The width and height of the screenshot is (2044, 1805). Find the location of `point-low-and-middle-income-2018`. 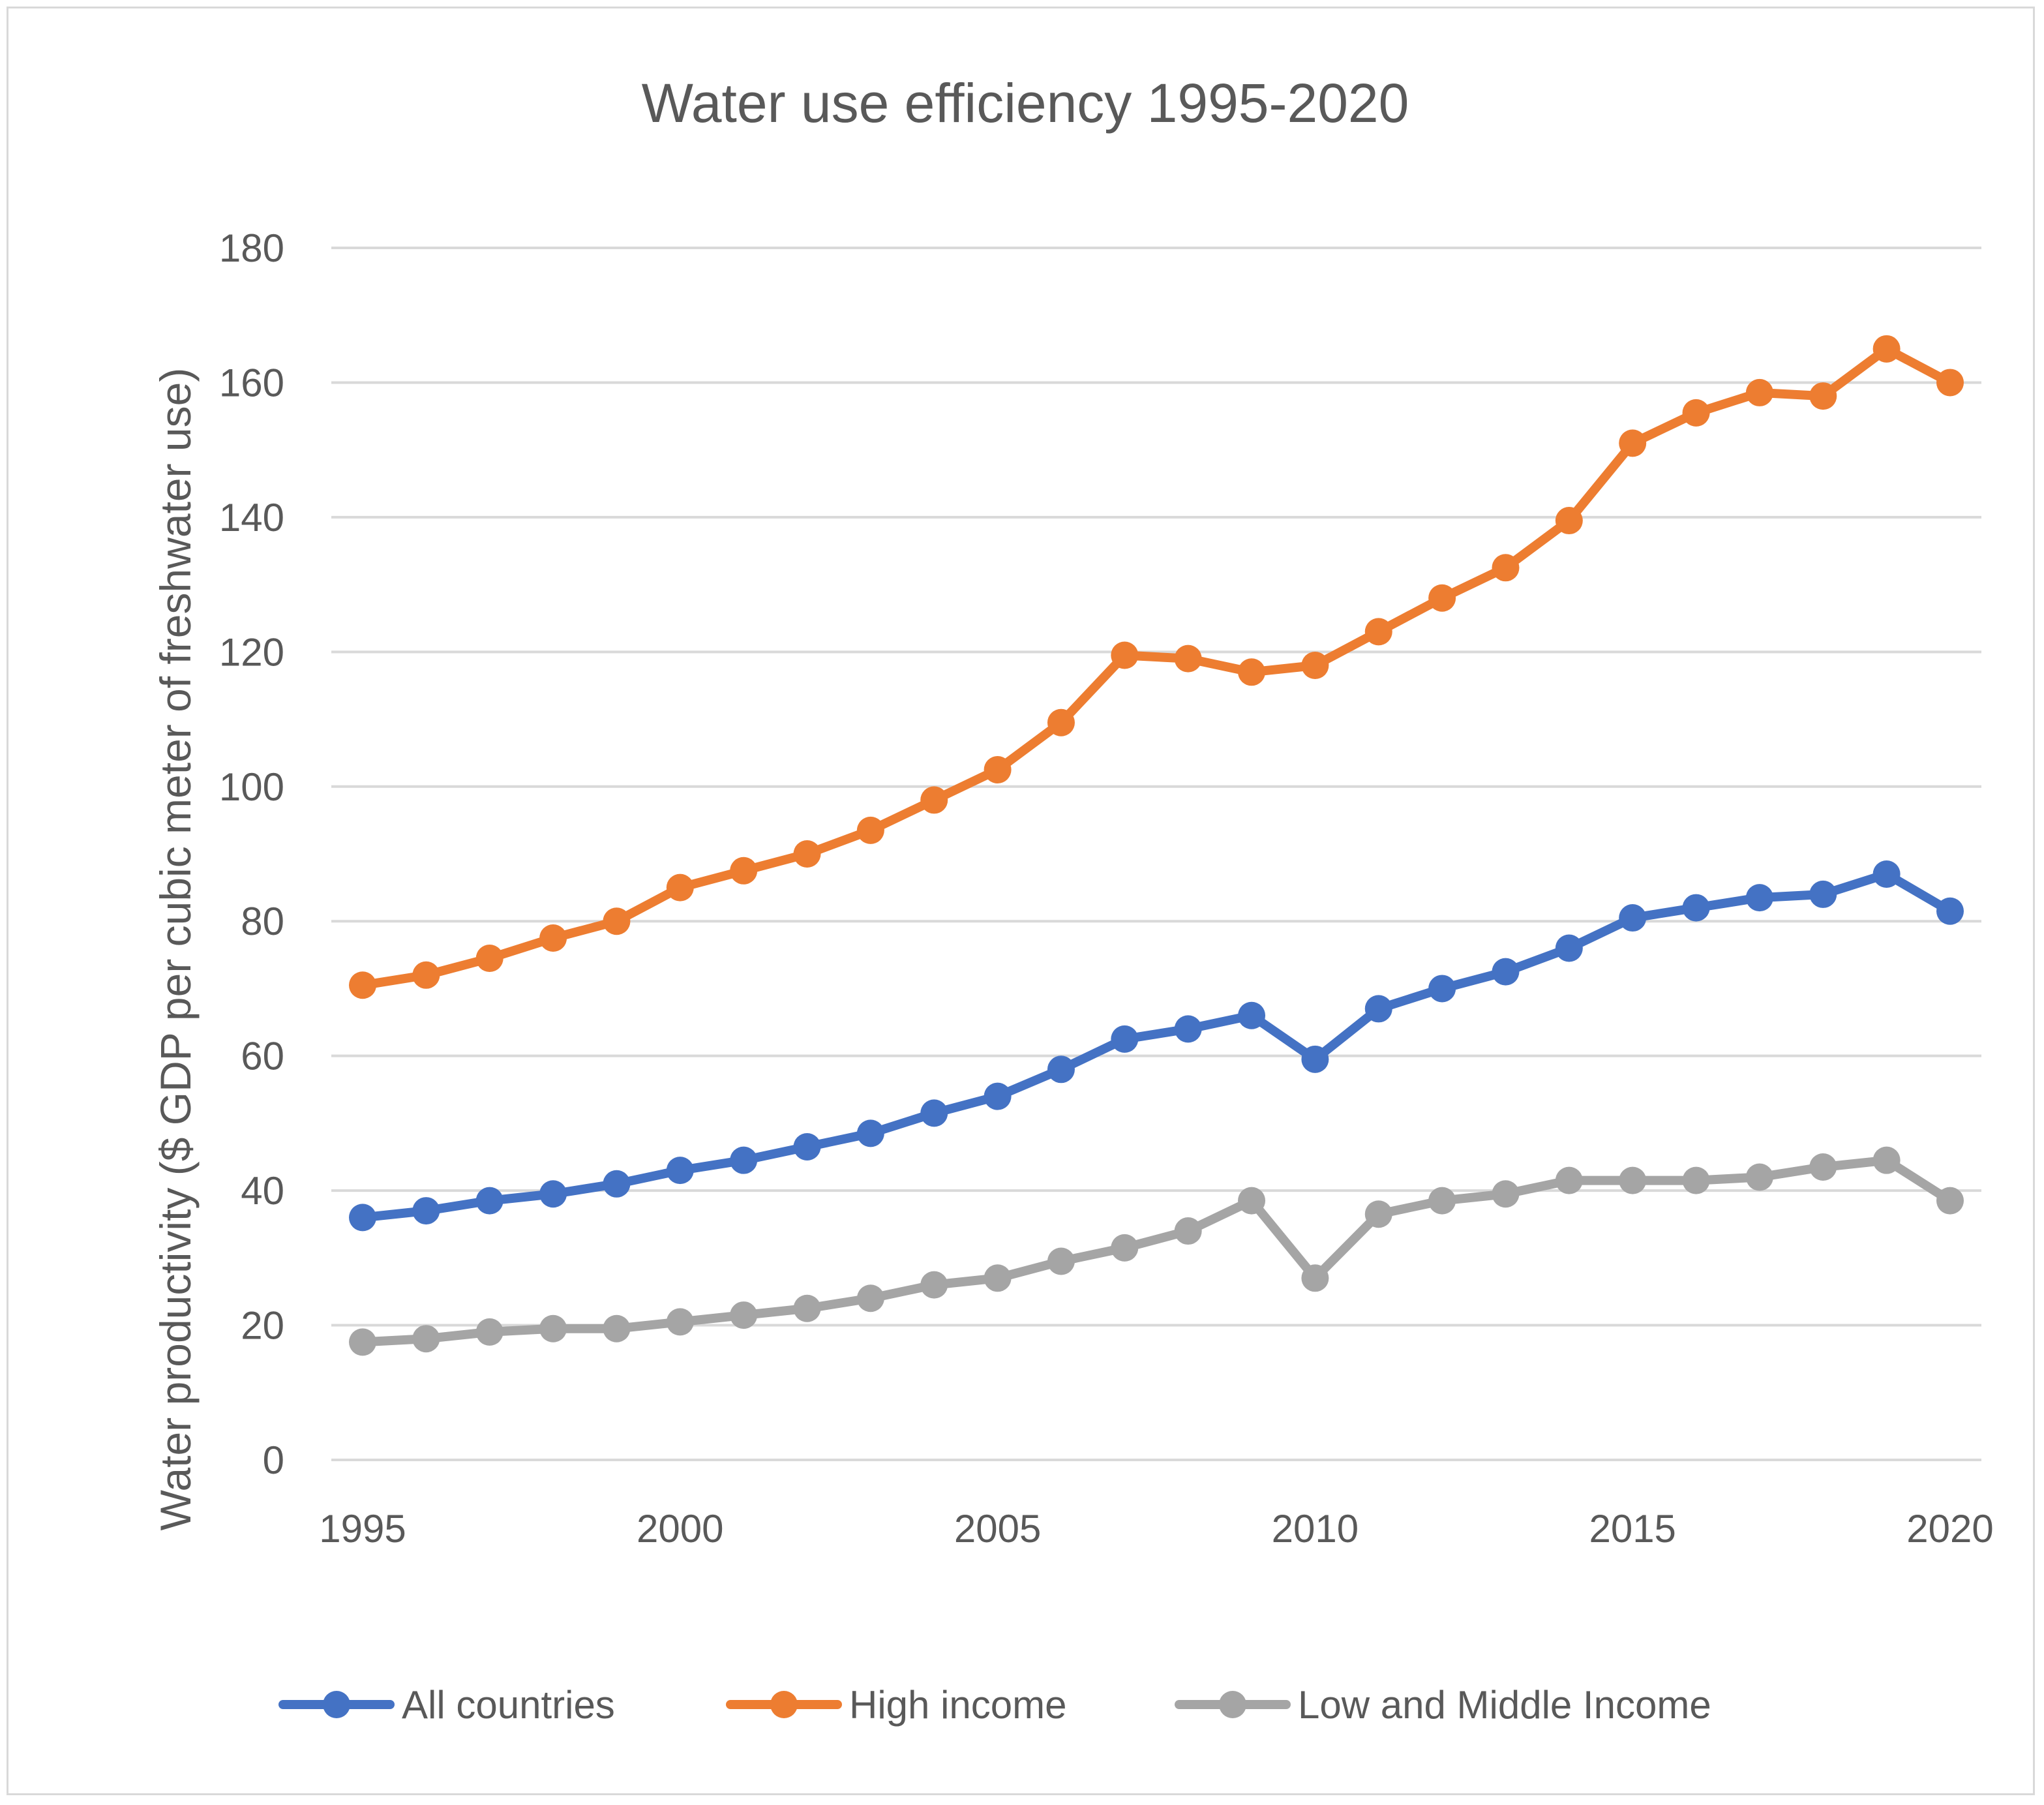

point-low-and-middle-income-2018 is located at coordinates (1823, 1167).